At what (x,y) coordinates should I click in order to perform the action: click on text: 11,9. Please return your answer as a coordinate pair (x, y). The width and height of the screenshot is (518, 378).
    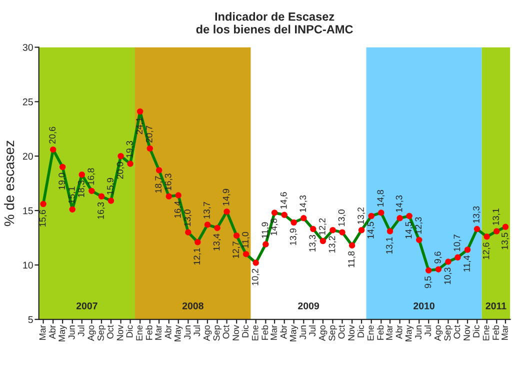
    Looking at the image, I should click on (266, 230).